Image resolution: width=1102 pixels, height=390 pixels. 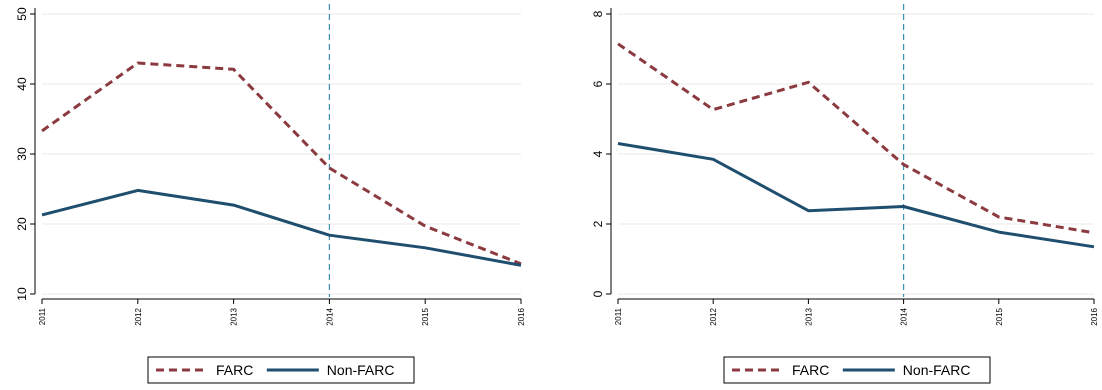 What do you see at coordinates (598, 293) in the screenshot?
I see `y-tick-label: 0` at bounding box center [598, 293].